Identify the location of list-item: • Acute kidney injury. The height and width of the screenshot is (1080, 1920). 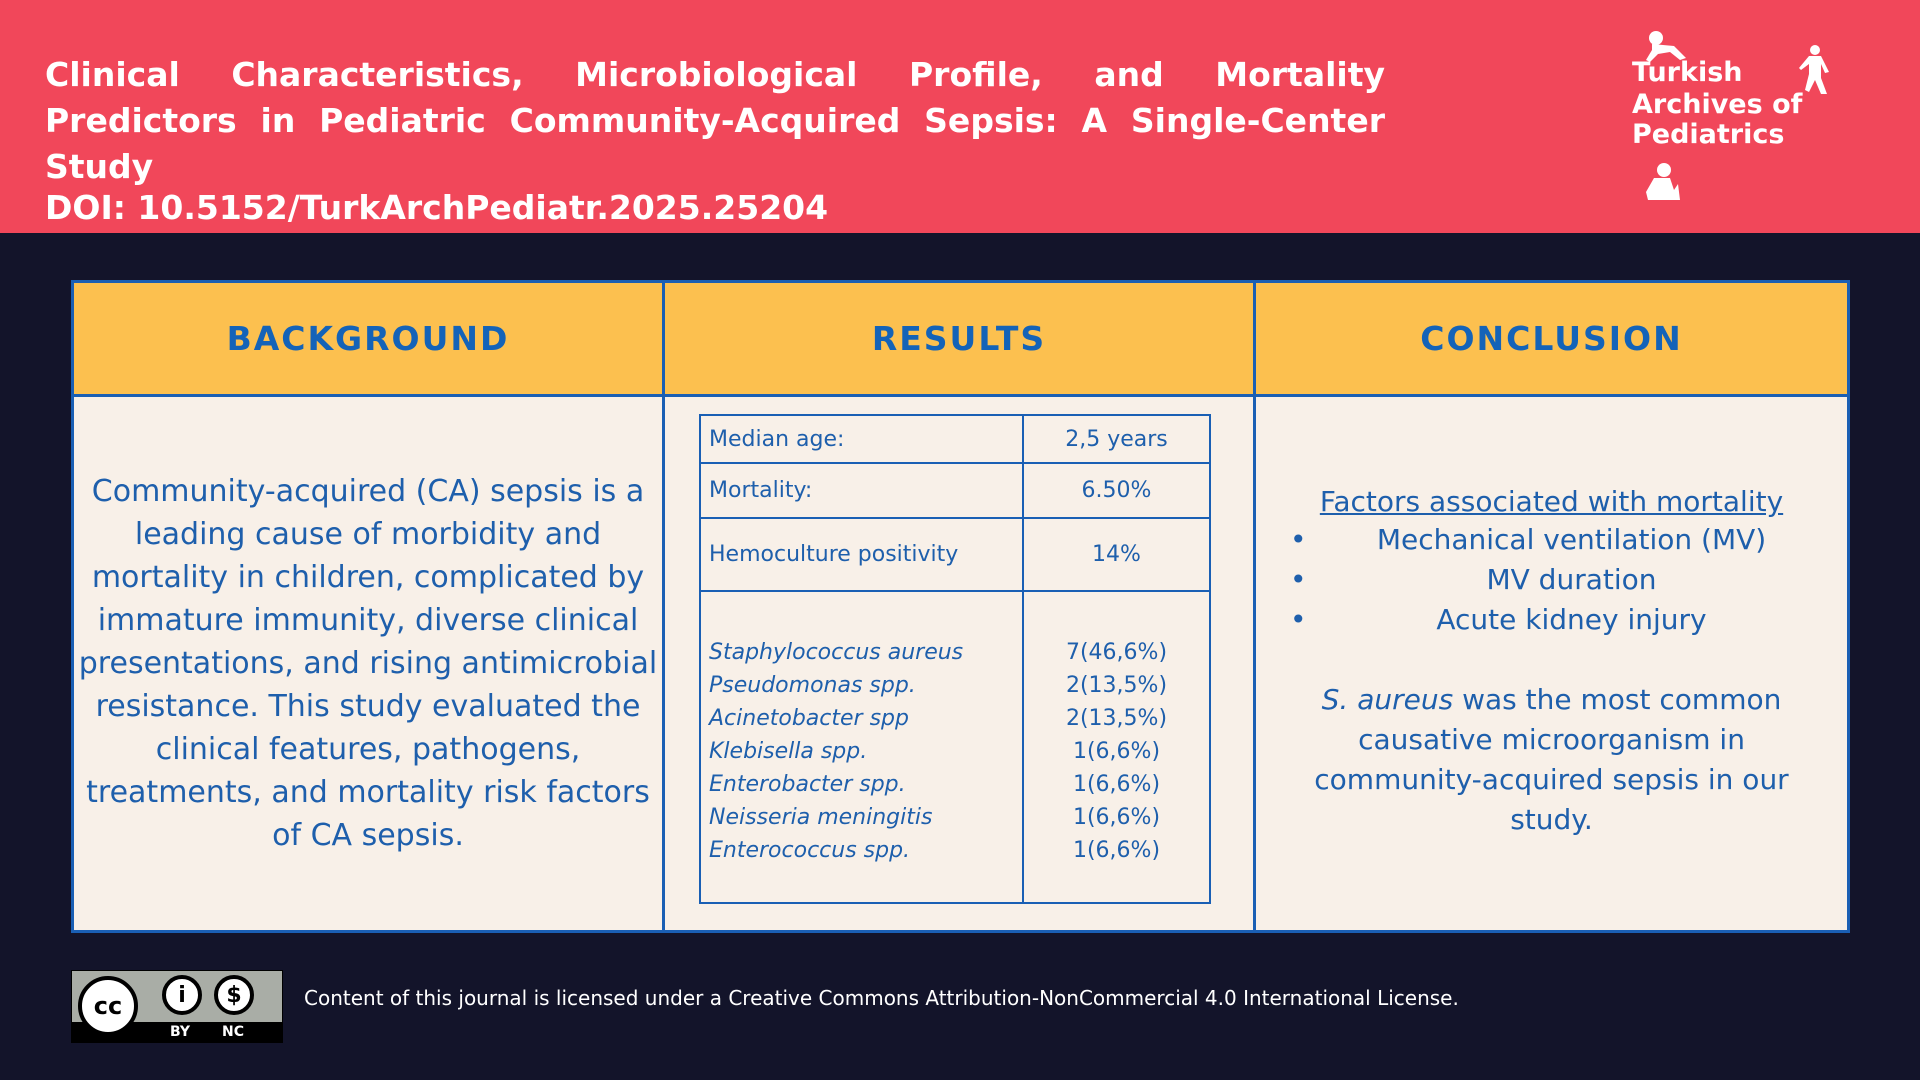
(1551, 620).